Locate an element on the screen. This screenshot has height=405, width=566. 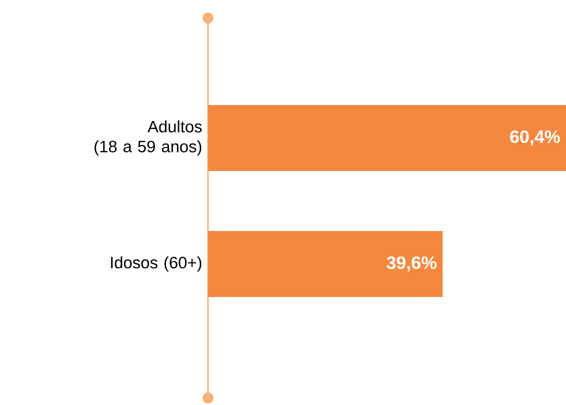
y-tick-label: Adultos (18 a 59 anos) is located at coordinates (148, 138).